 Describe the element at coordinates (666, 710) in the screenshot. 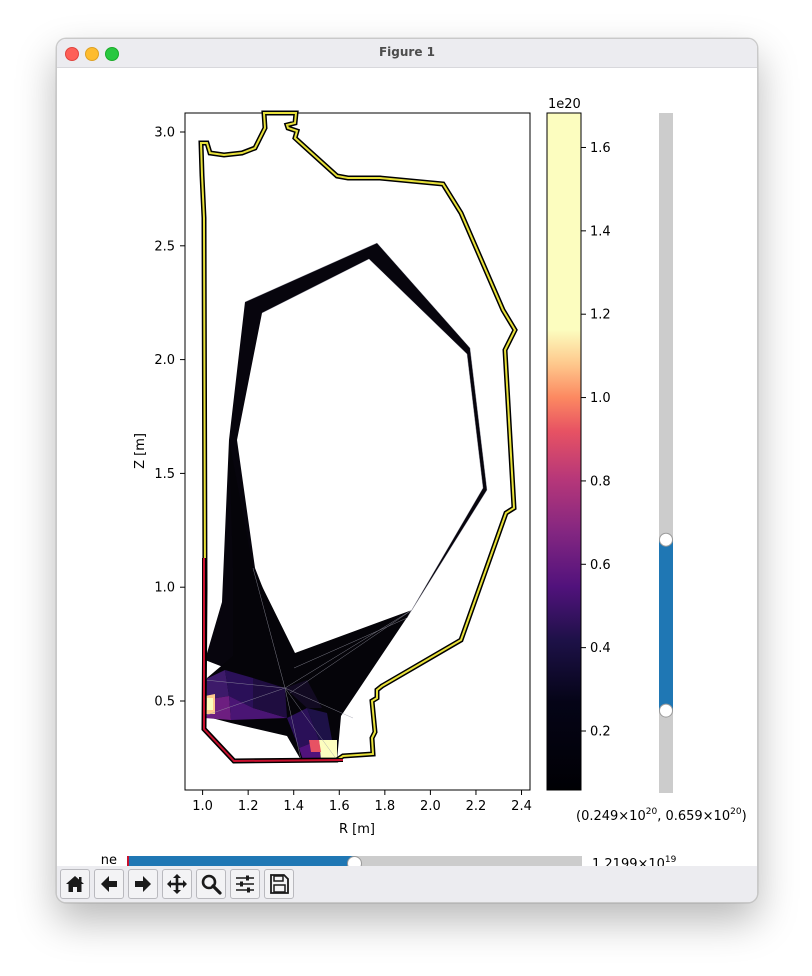

I see `range-slider-low-handle` at that location.